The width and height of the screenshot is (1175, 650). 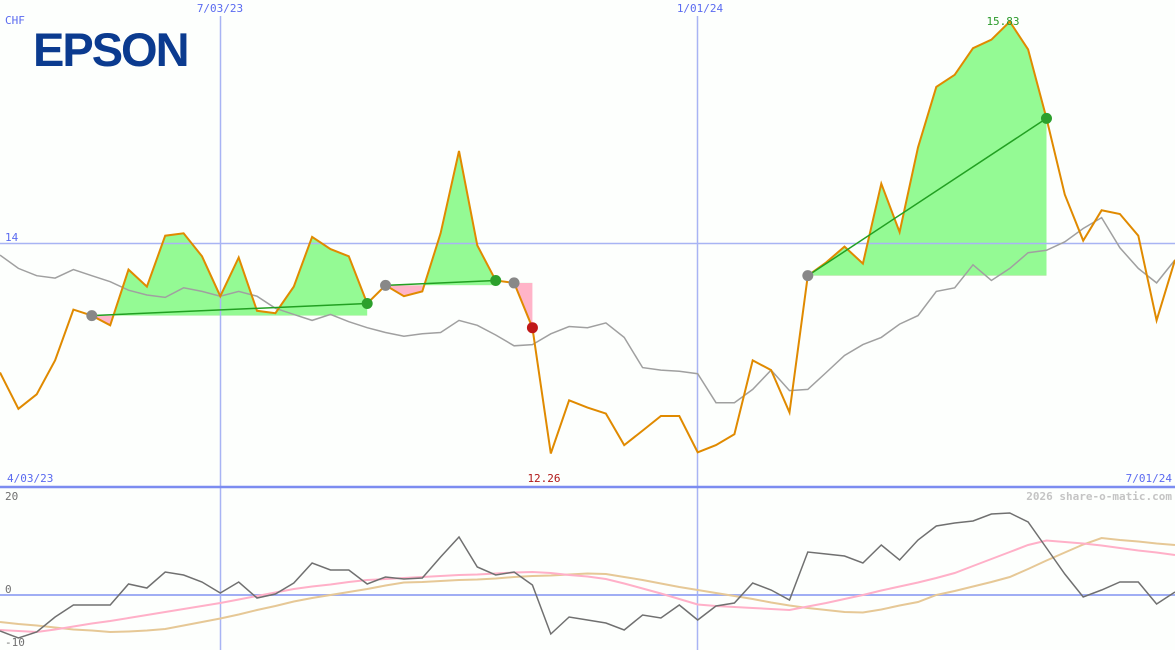 I want to click on x-tick-label: 1/01/24, so click(x=700, y=8).